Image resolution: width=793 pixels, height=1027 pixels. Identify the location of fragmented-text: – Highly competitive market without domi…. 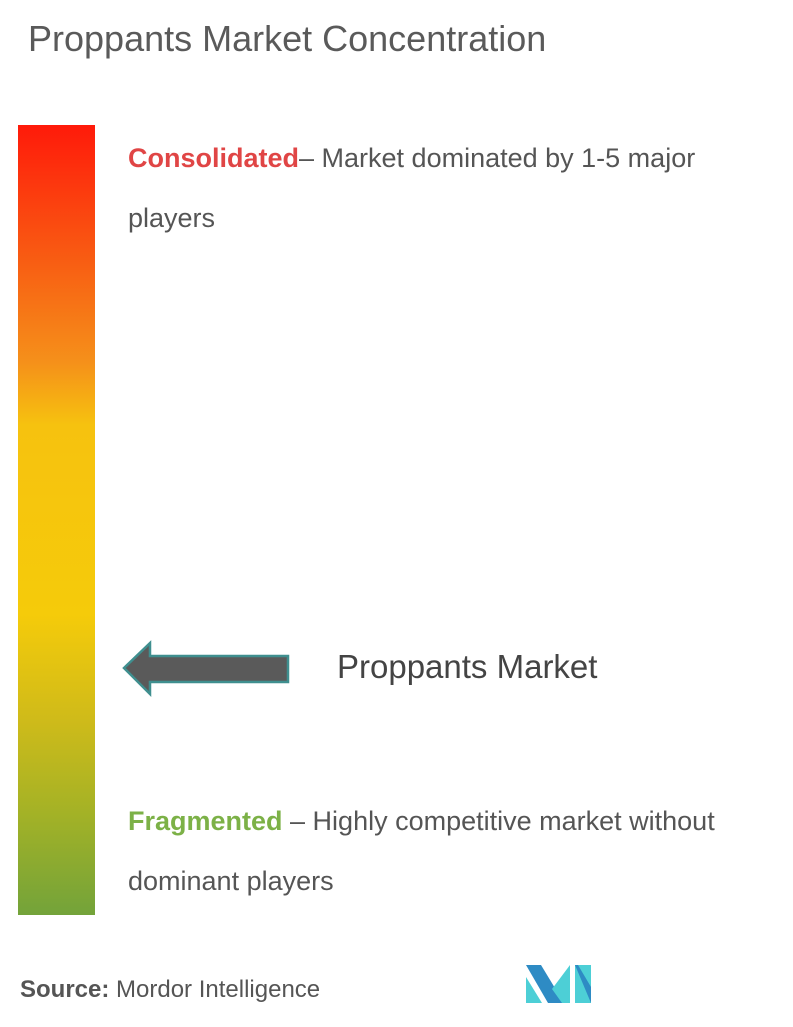
(421, 851).